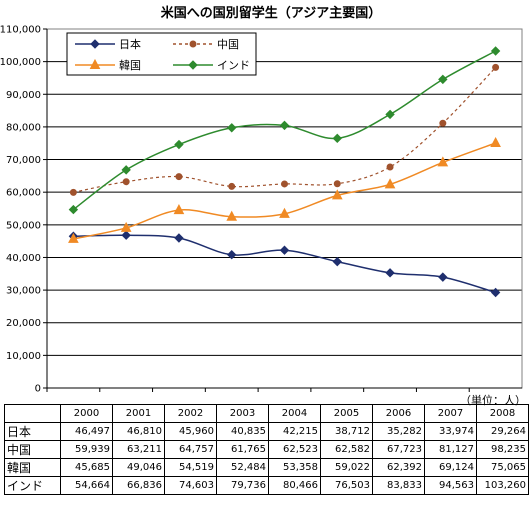 This screenshot has height=522, width=532. What do you see at coordinates (86, 413) in the screenshot?
I see `table-year-header: 2000` at bounding box center [86, 413].